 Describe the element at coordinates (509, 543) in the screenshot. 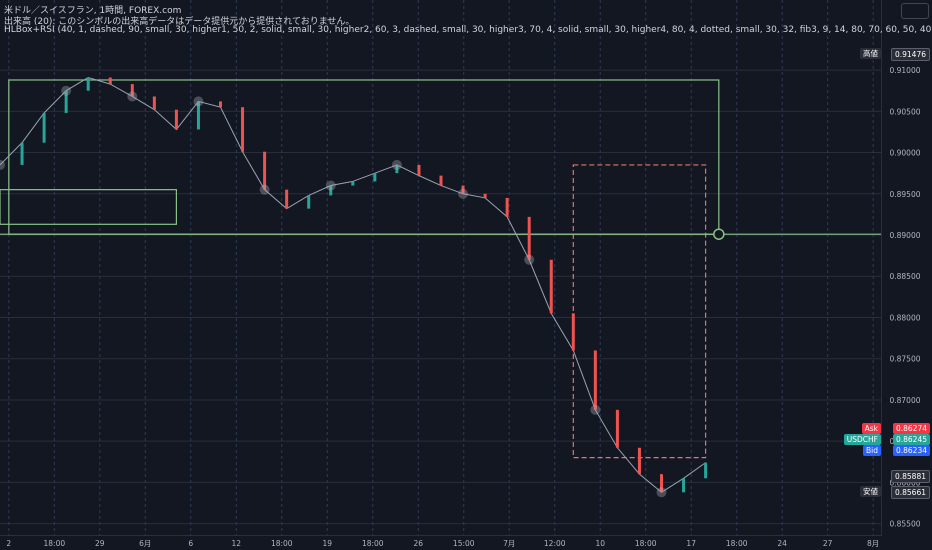

I see `x-tick-label: 7月` at that location.